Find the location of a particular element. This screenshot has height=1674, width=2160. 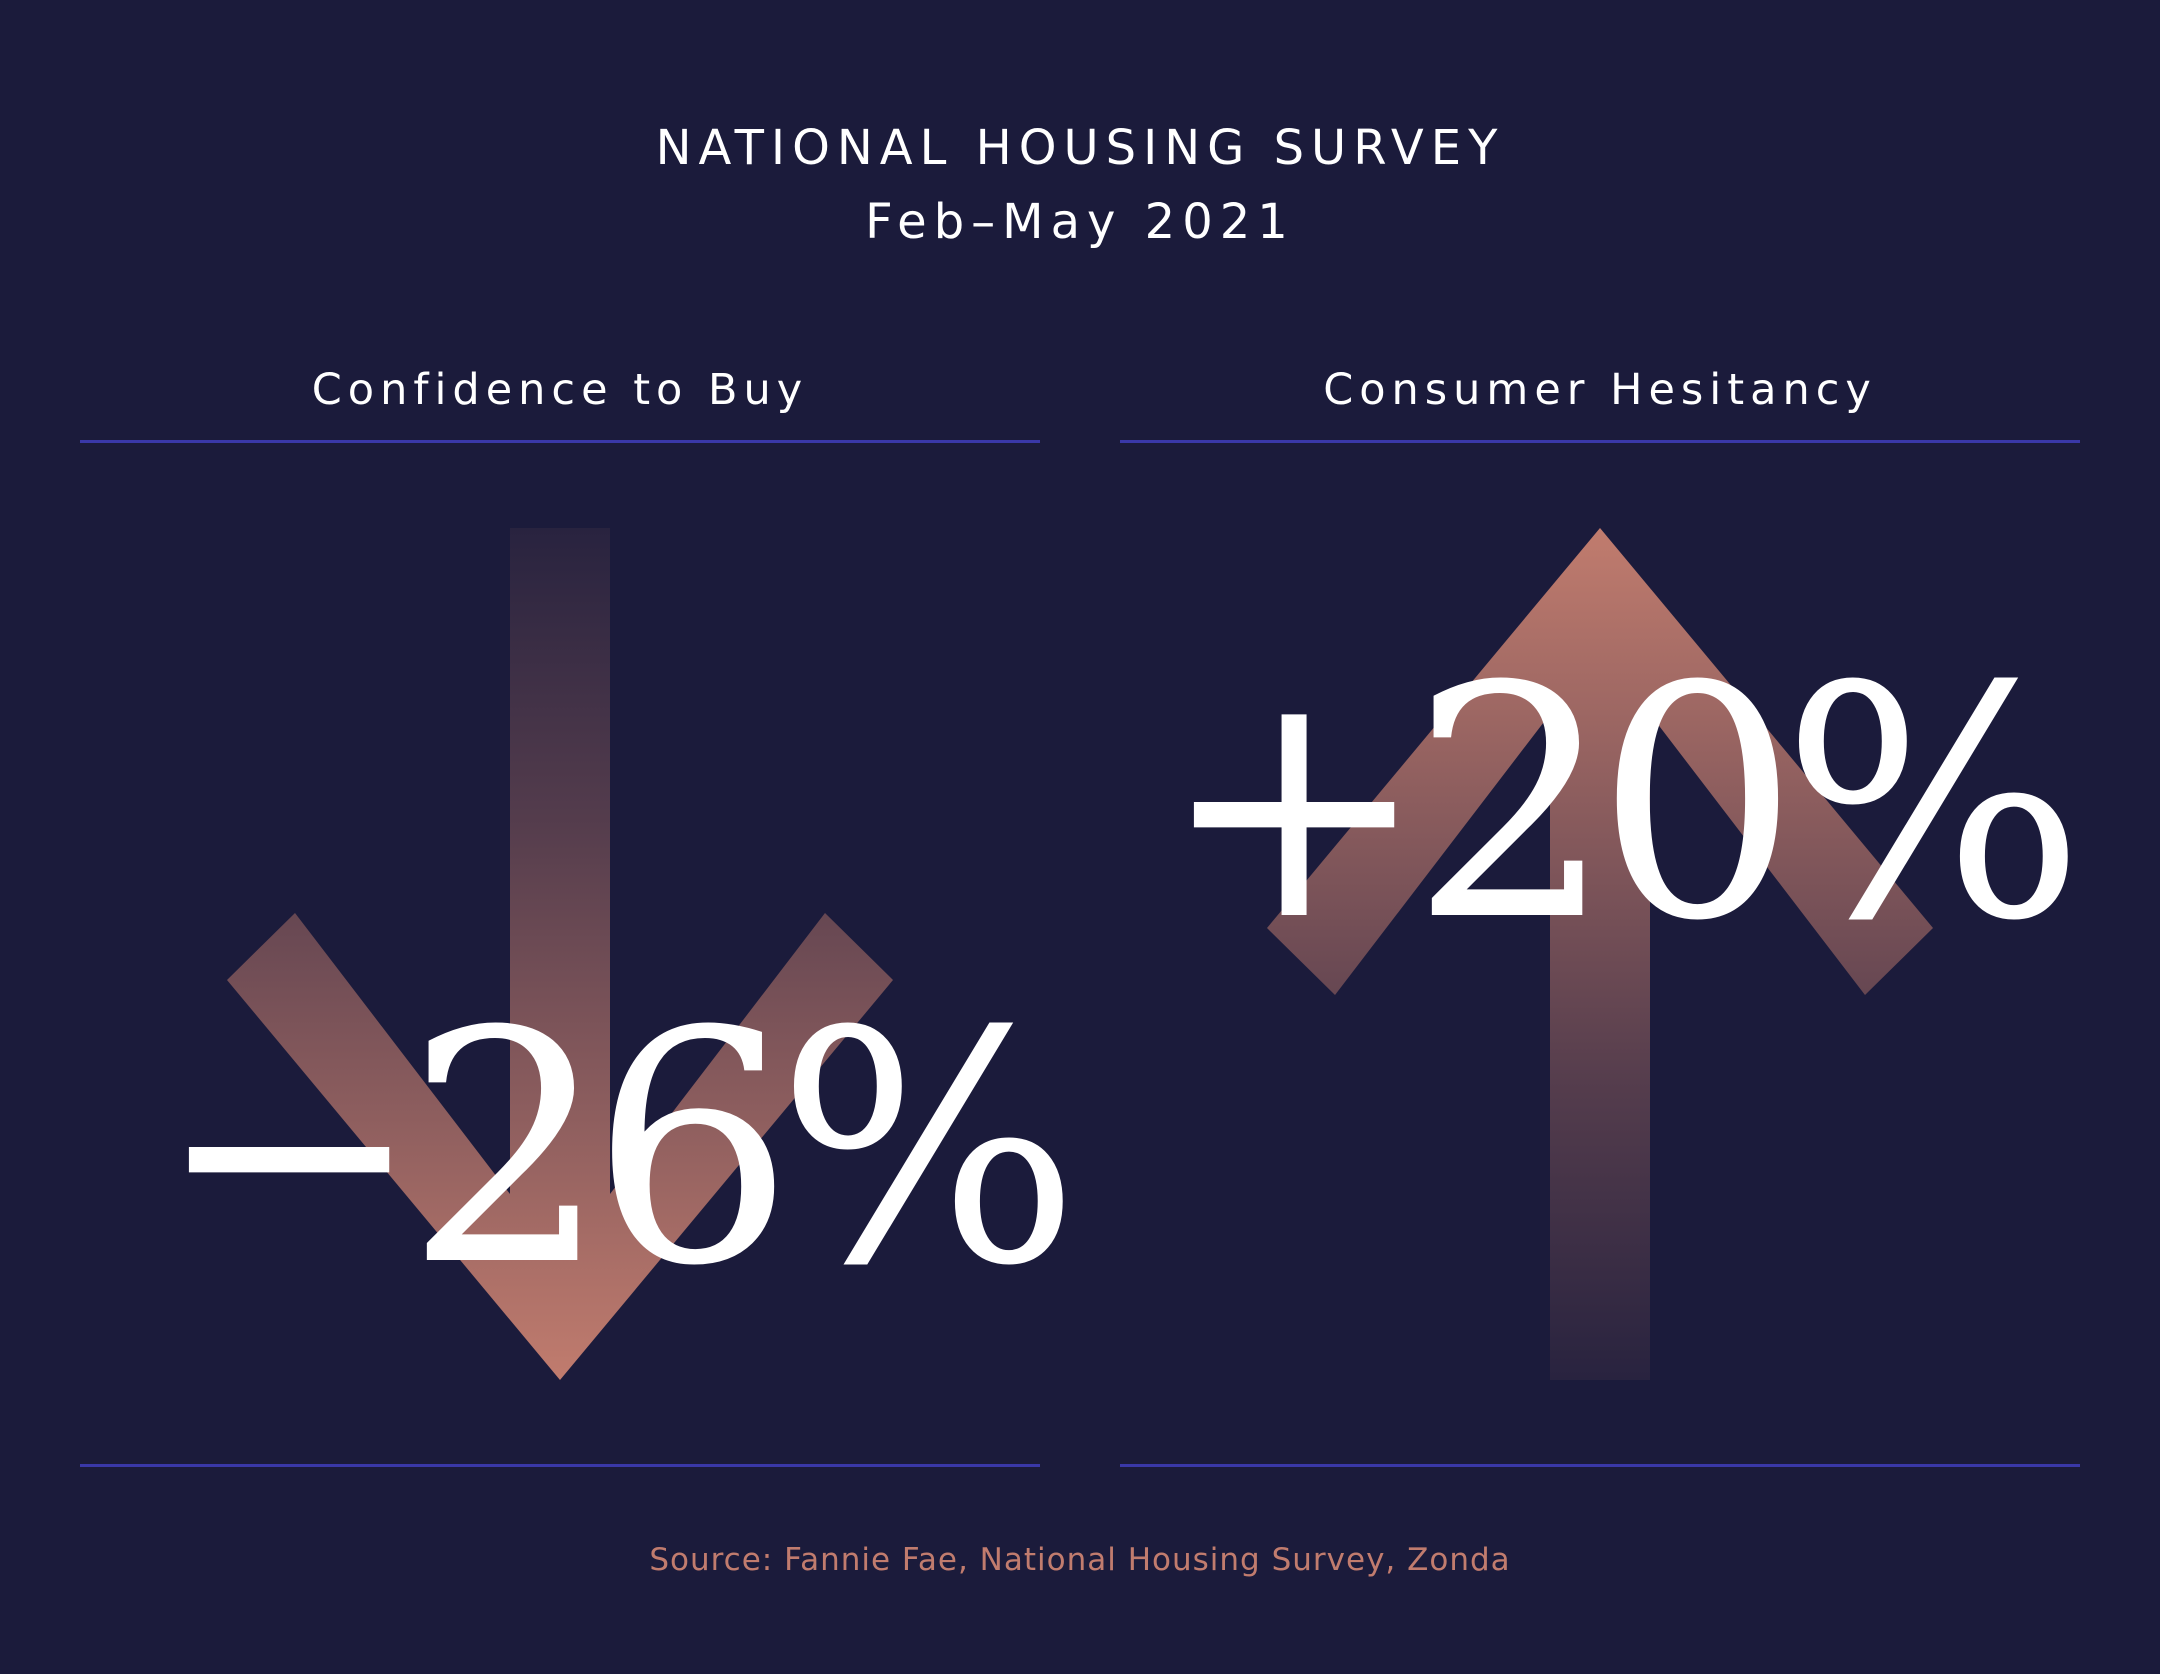

hesitancy-change-value: +20% is located at coordinates (1622, 805).